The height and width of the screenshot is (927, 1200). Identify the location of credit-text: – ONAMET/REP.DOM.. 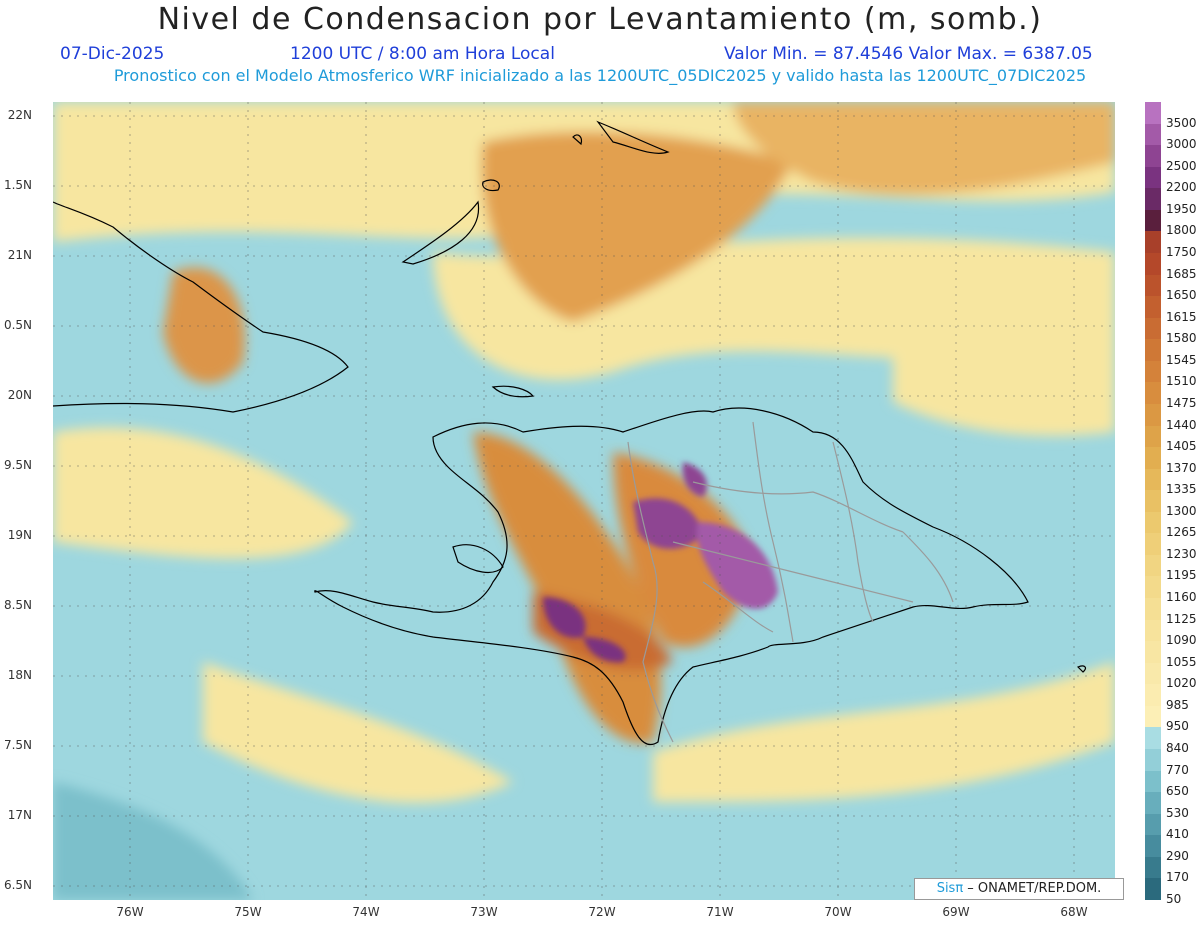
(1032, 888).